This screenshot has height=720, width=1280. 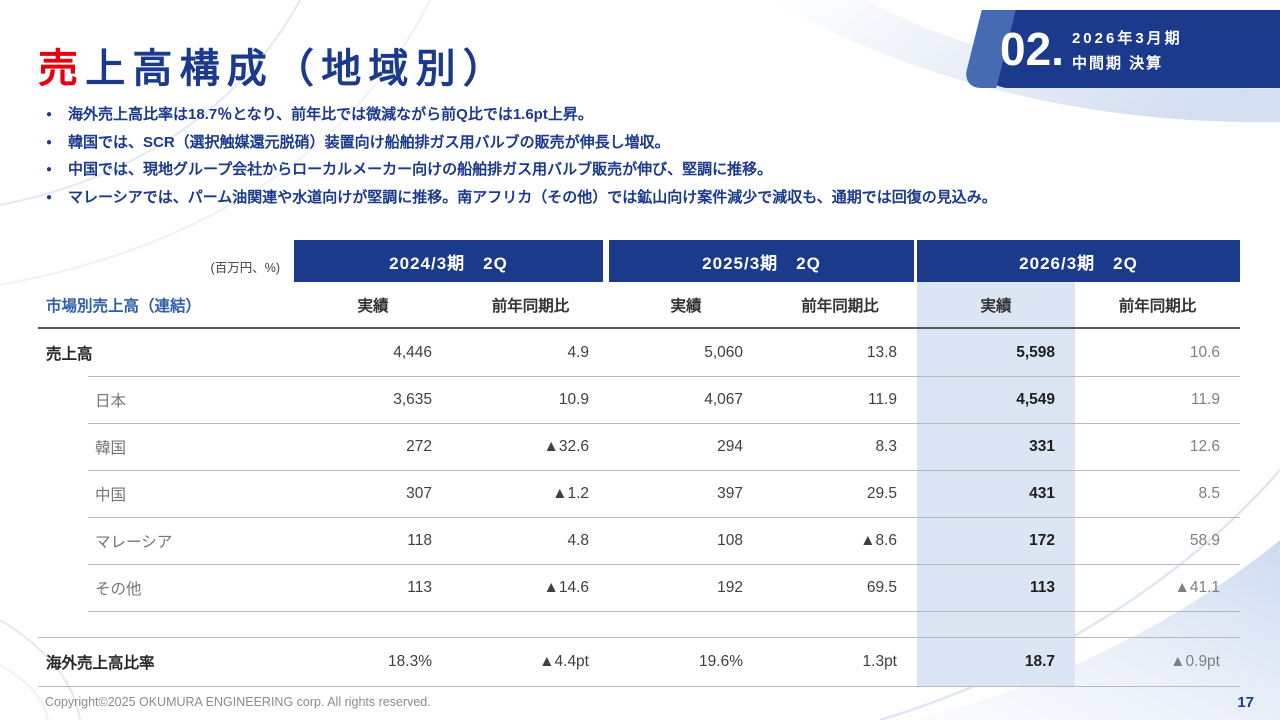 I want to click on cell-value: ▲0.9pt, so click(x=1195, y=661).